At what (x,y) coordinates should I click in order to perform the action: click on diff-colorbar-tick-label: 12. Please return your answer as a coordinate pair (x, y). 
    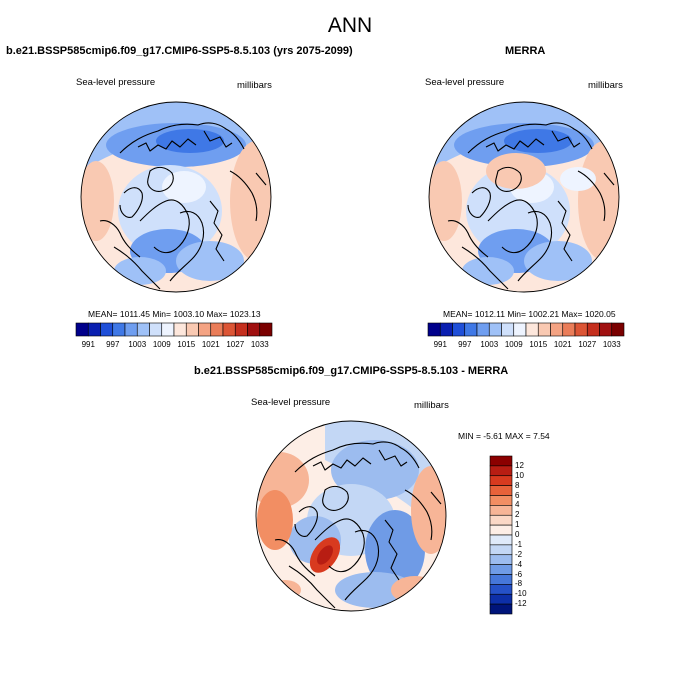
    Looking at the image, I should click on (519, 465).